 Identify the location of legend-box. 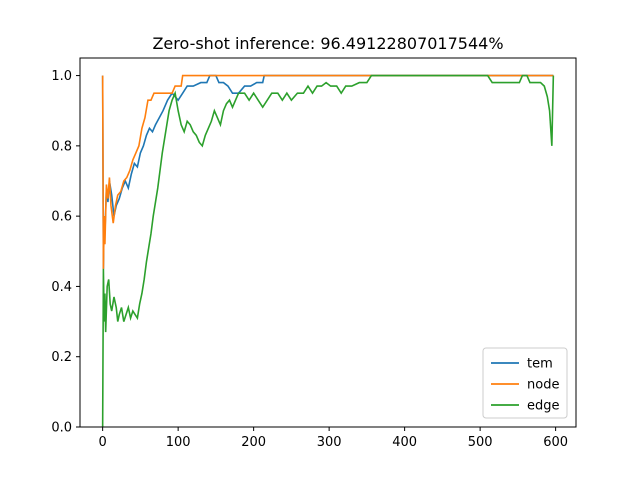
(525, 383).